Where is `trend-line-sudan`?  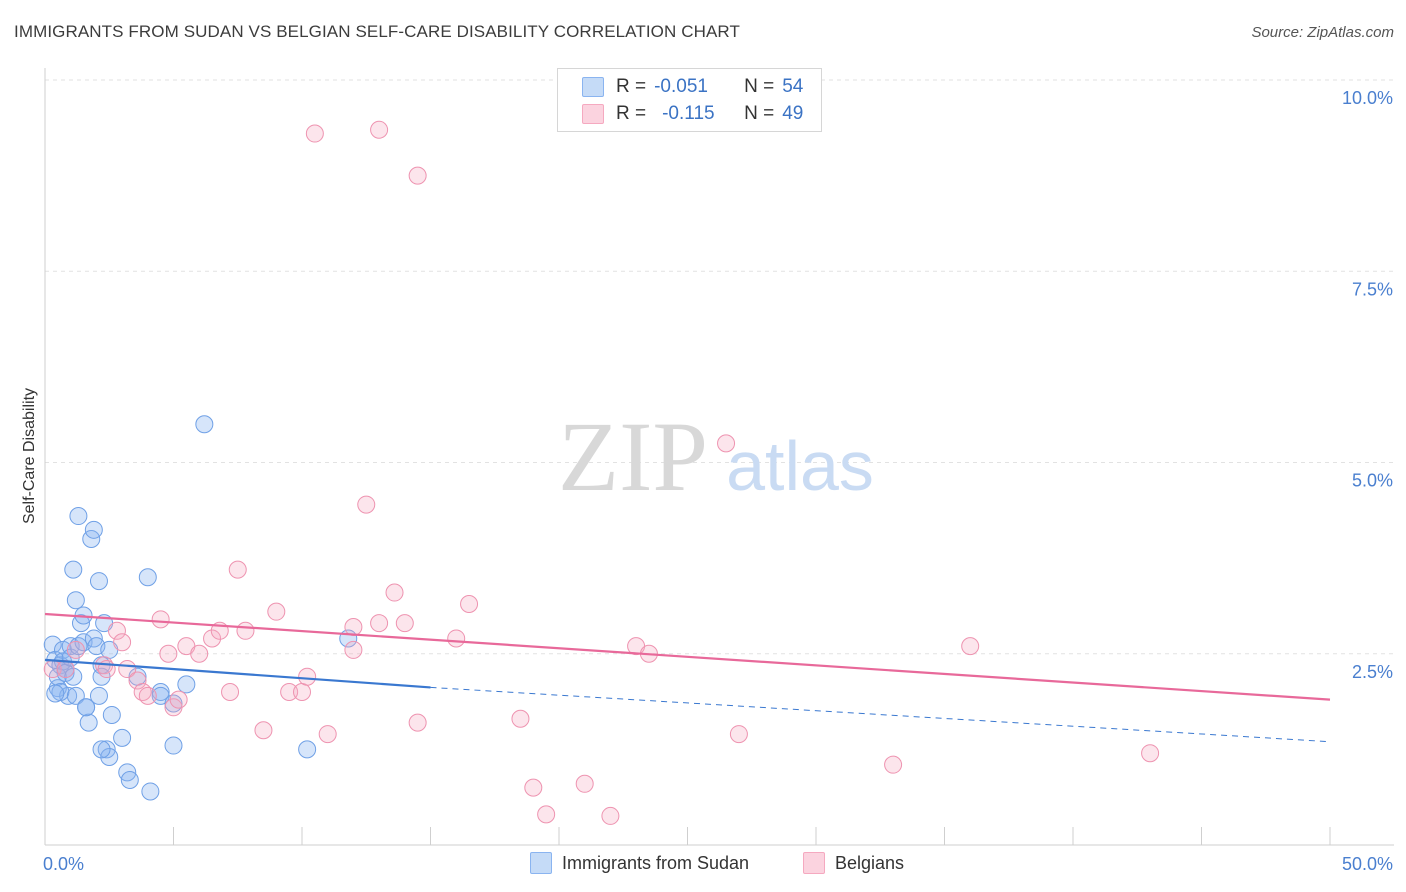 trend-line-sudan is located at coordinates (237, 673).